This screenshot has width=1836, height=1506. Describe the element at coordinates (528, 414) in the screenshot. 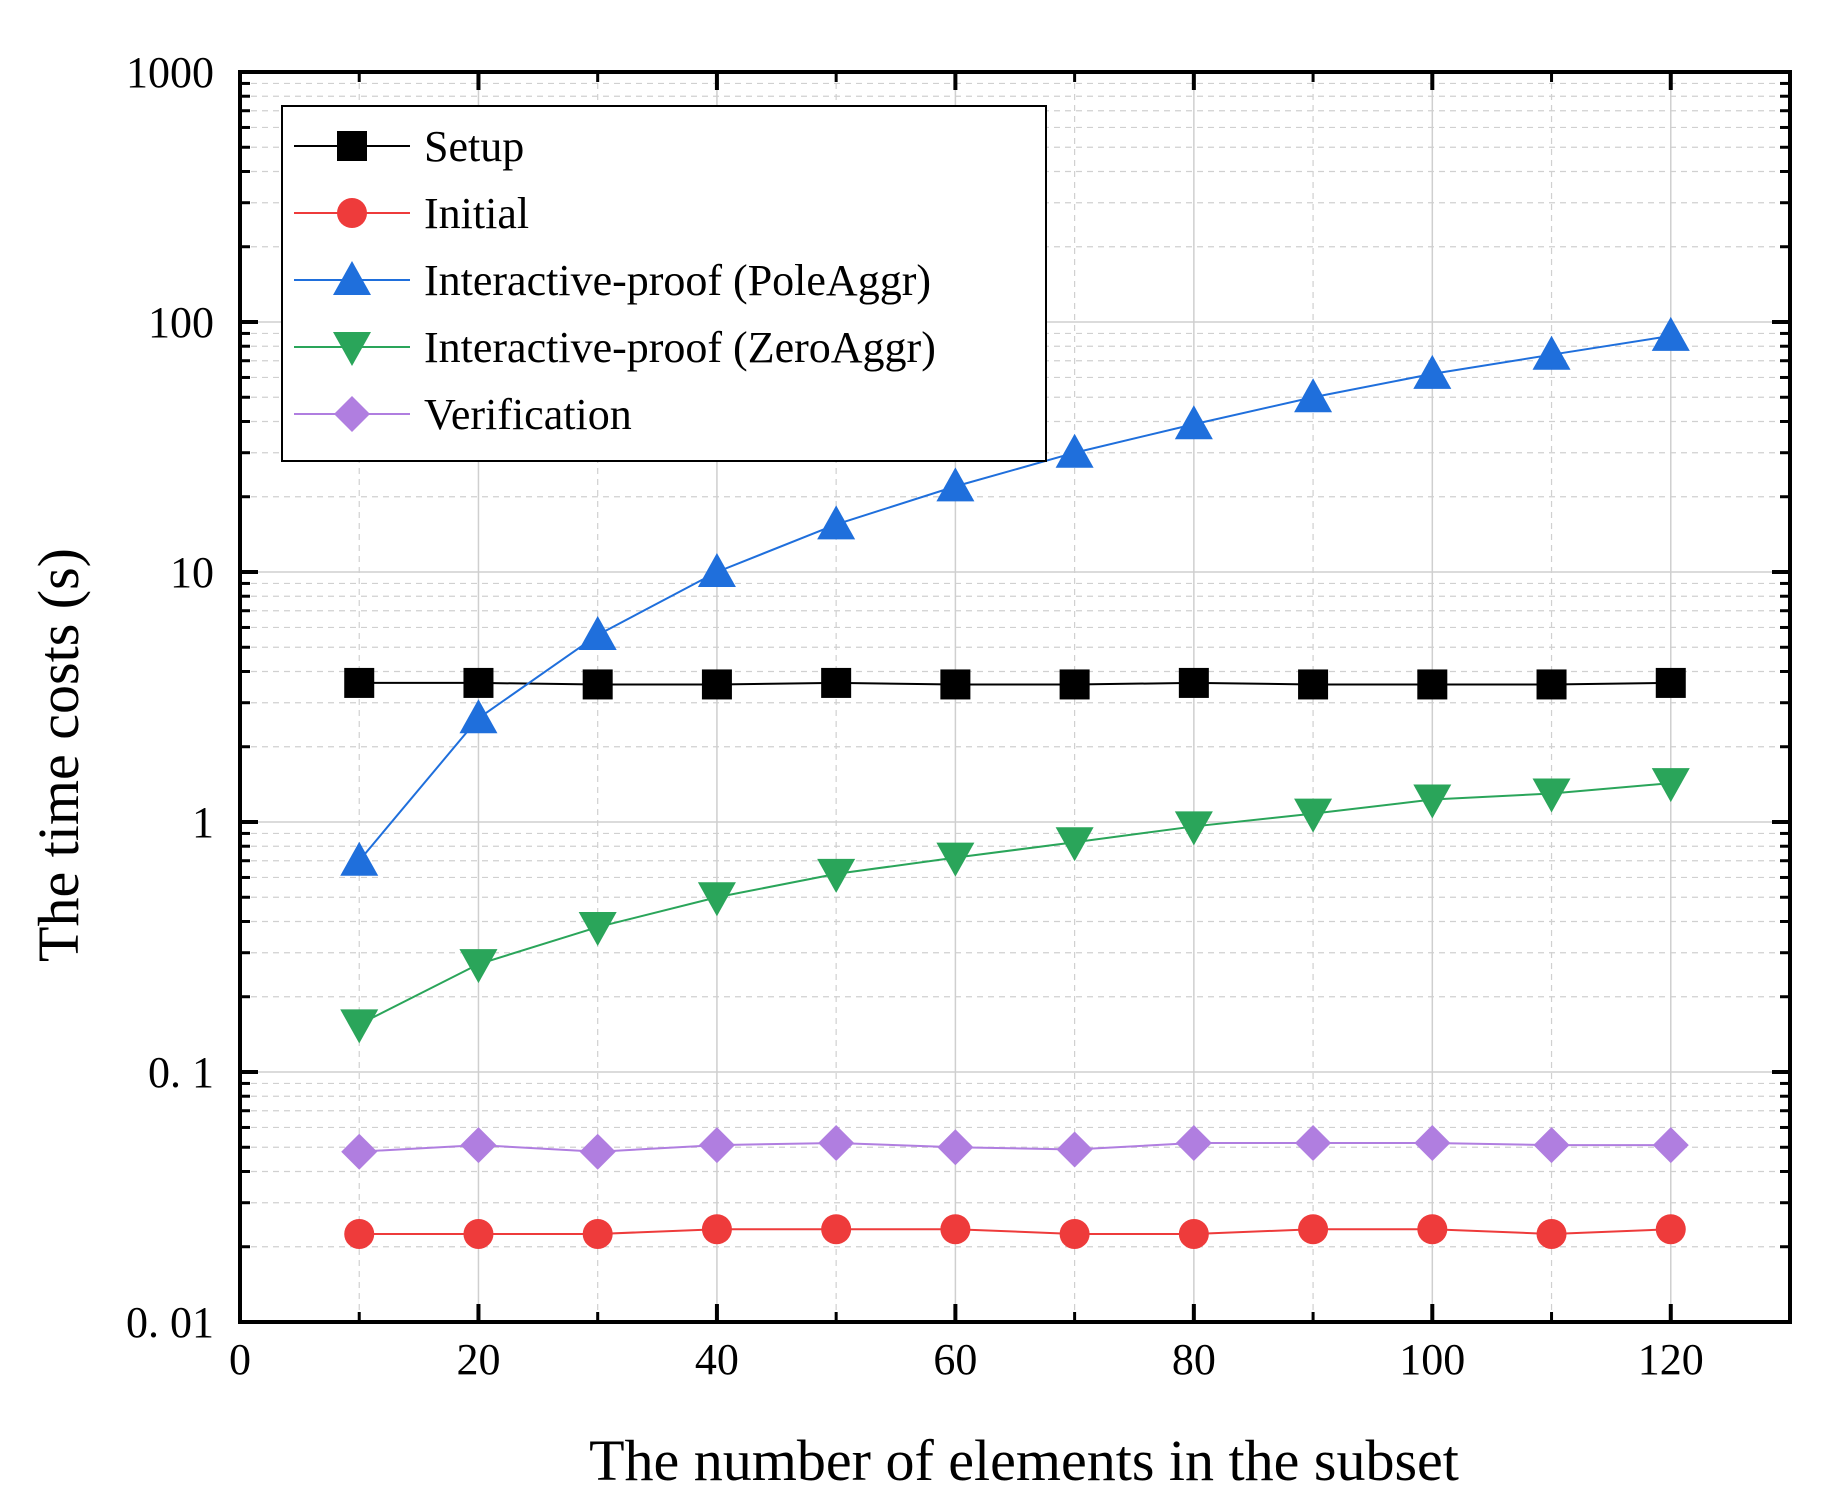

I see `legend-label: Verification` at that location.